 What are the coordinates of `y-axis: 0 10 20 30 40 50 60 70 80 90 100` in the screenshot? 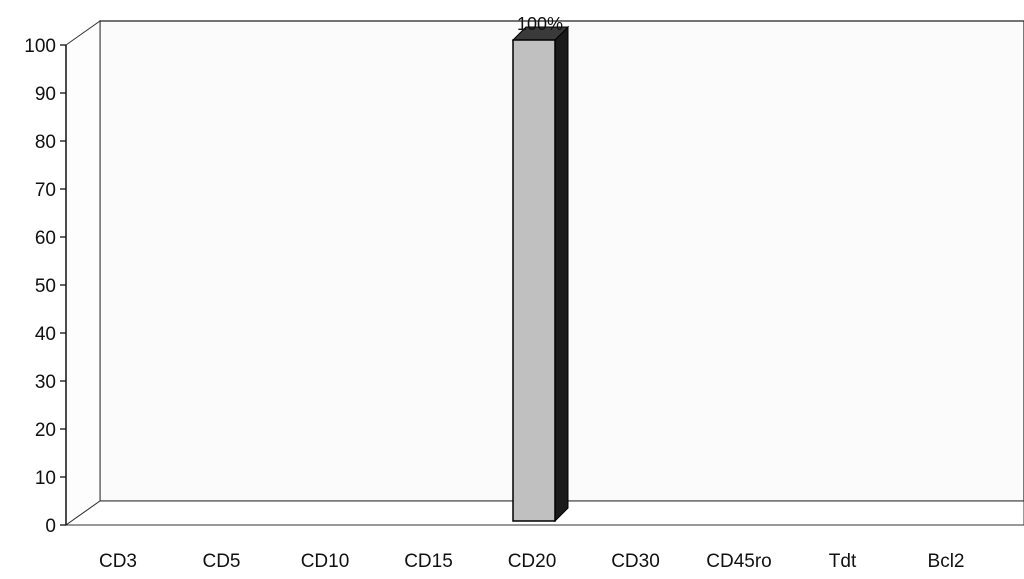 It's located at (45, 286).